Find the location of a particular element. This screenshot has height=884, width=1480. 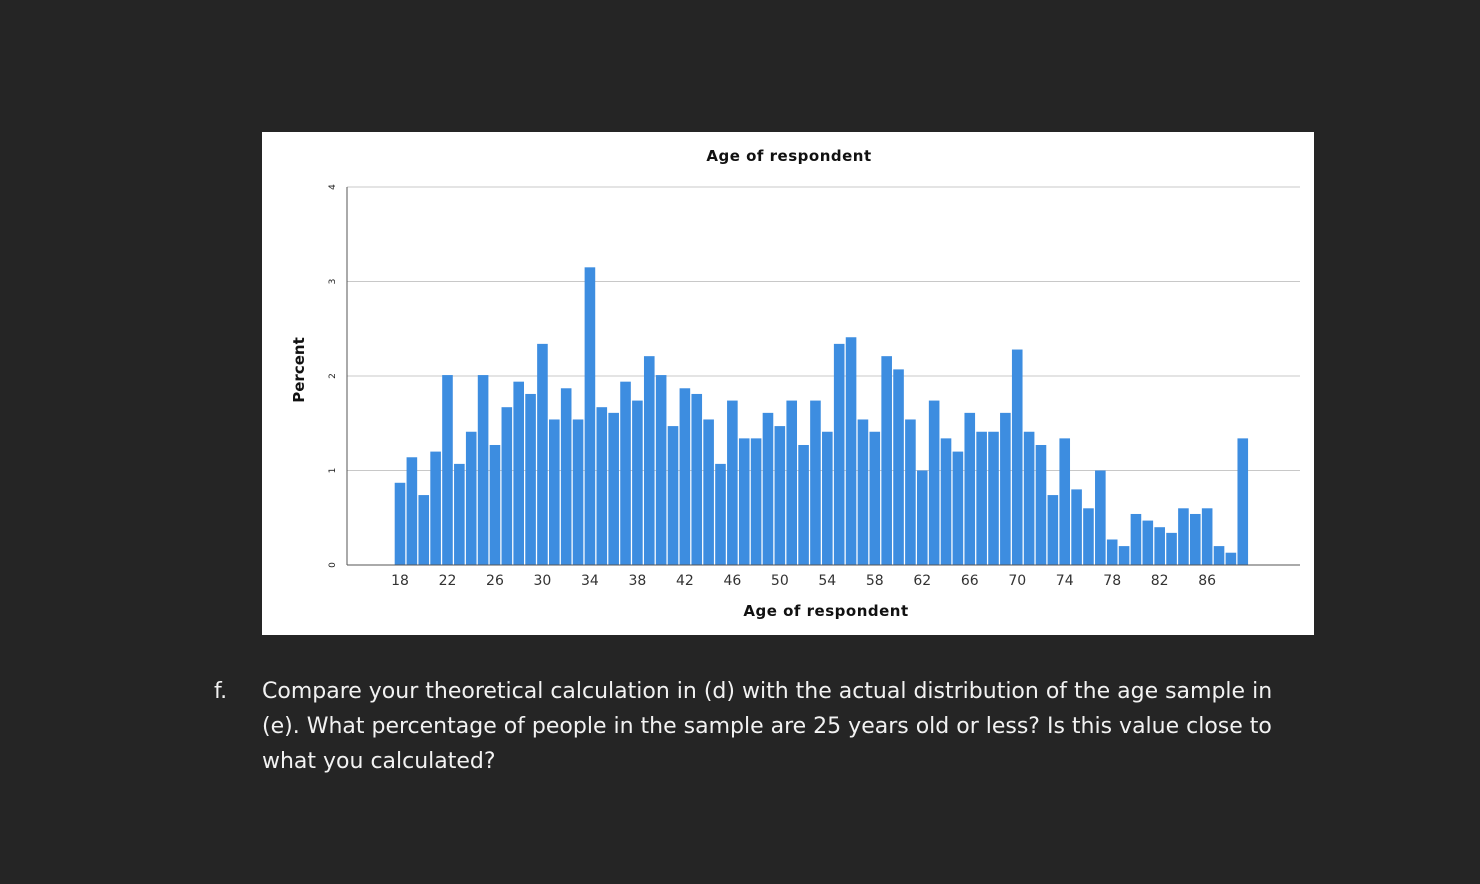

y-tick-label: 2 is located at coordinates (333, 376).